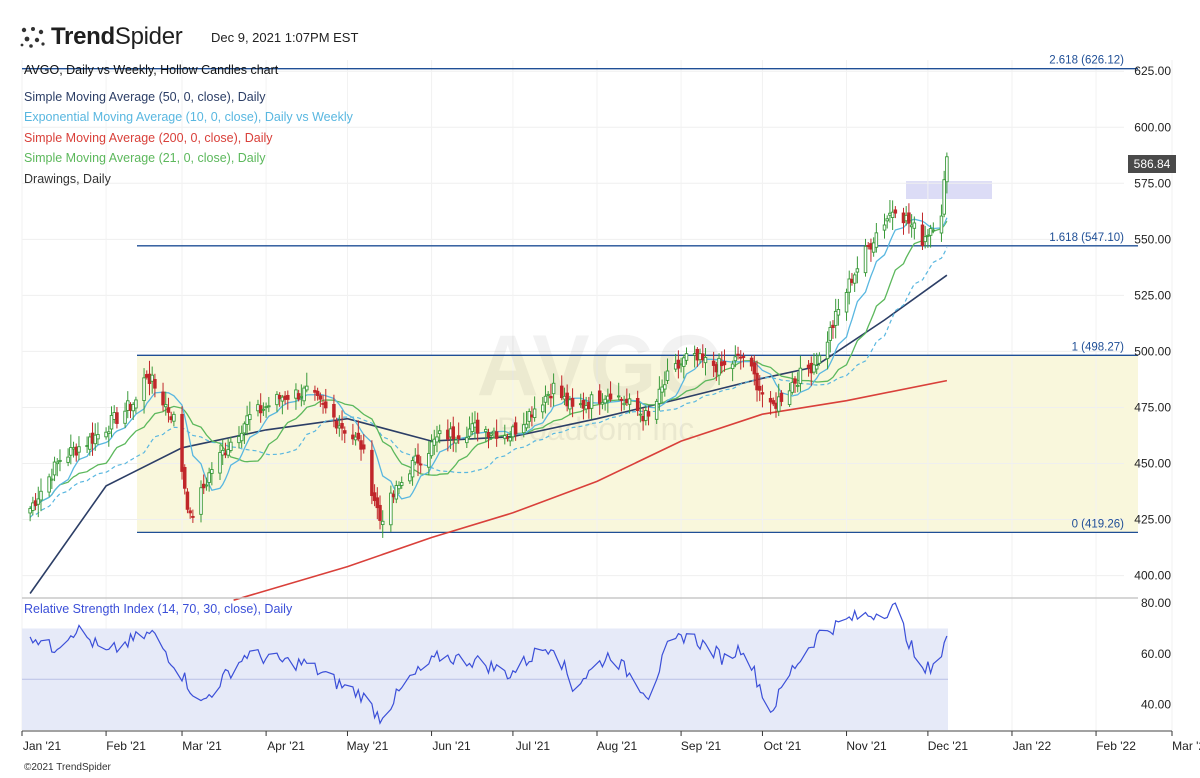 This screenshot has height=778, width=1200. What do you see at coordinates (148, 36) in the screenshot?
I see `brand-light: Spider` at bounding box center [148, 36].